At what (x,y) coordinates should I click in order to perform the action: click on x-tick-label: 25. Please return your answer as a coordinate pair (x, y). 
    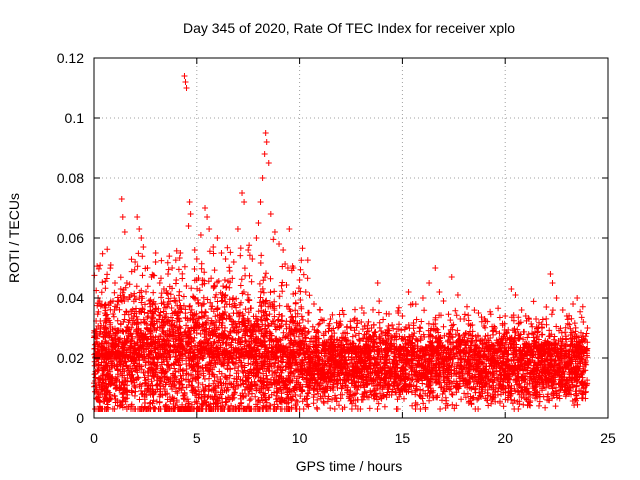
    Looking at the image, I should click on (608, 438).